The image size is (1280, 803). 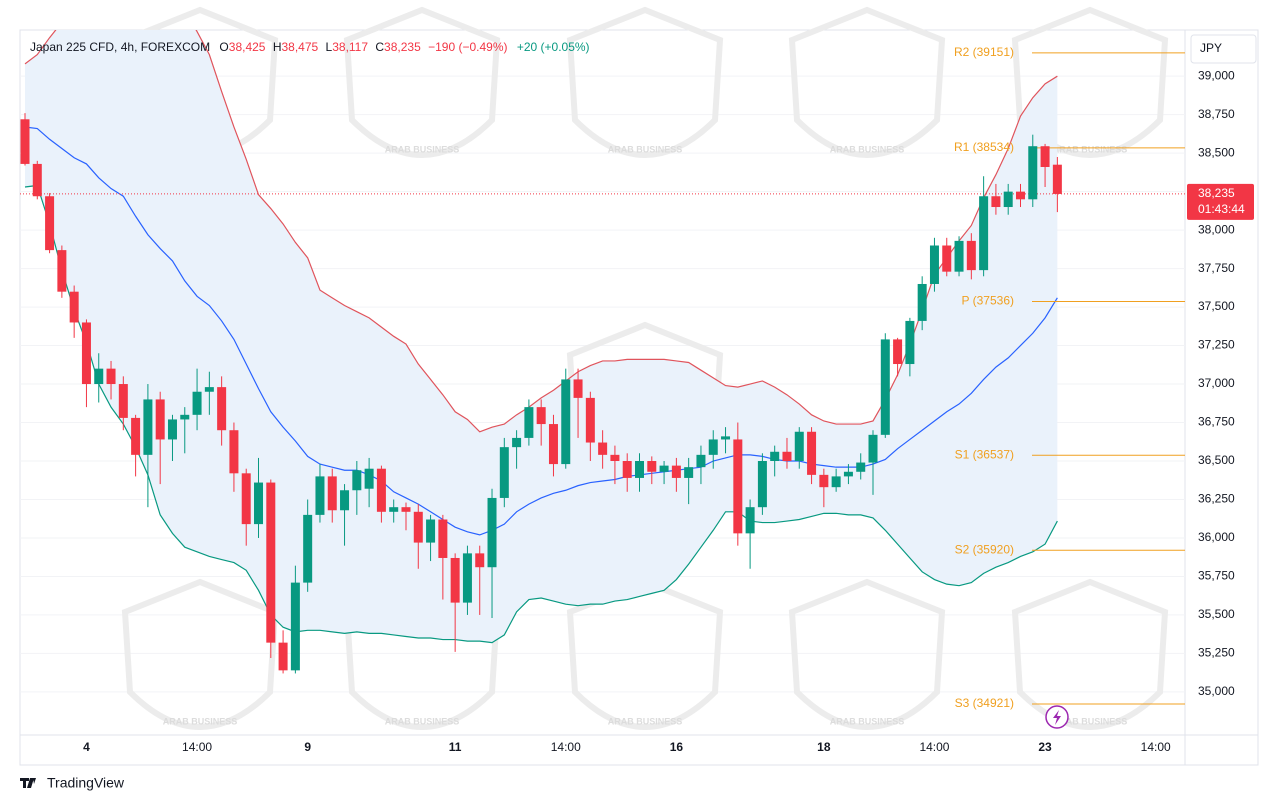 What do you see at coordinates (824, 747) in the screenshot?
I see `x-tick-label: 18` at bounding box center [824, 747].